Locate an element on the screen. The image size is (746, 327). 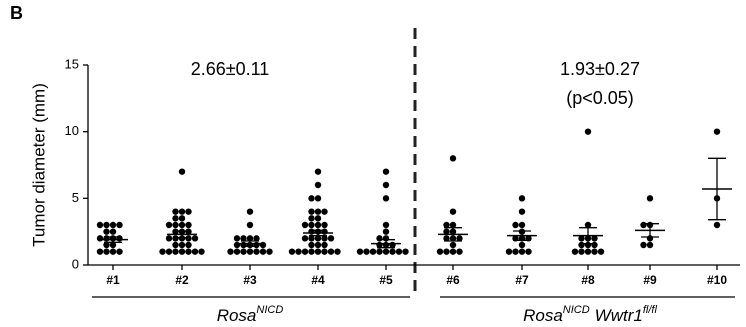
y-tick-label: 10 is located at coordinates (72, 130).